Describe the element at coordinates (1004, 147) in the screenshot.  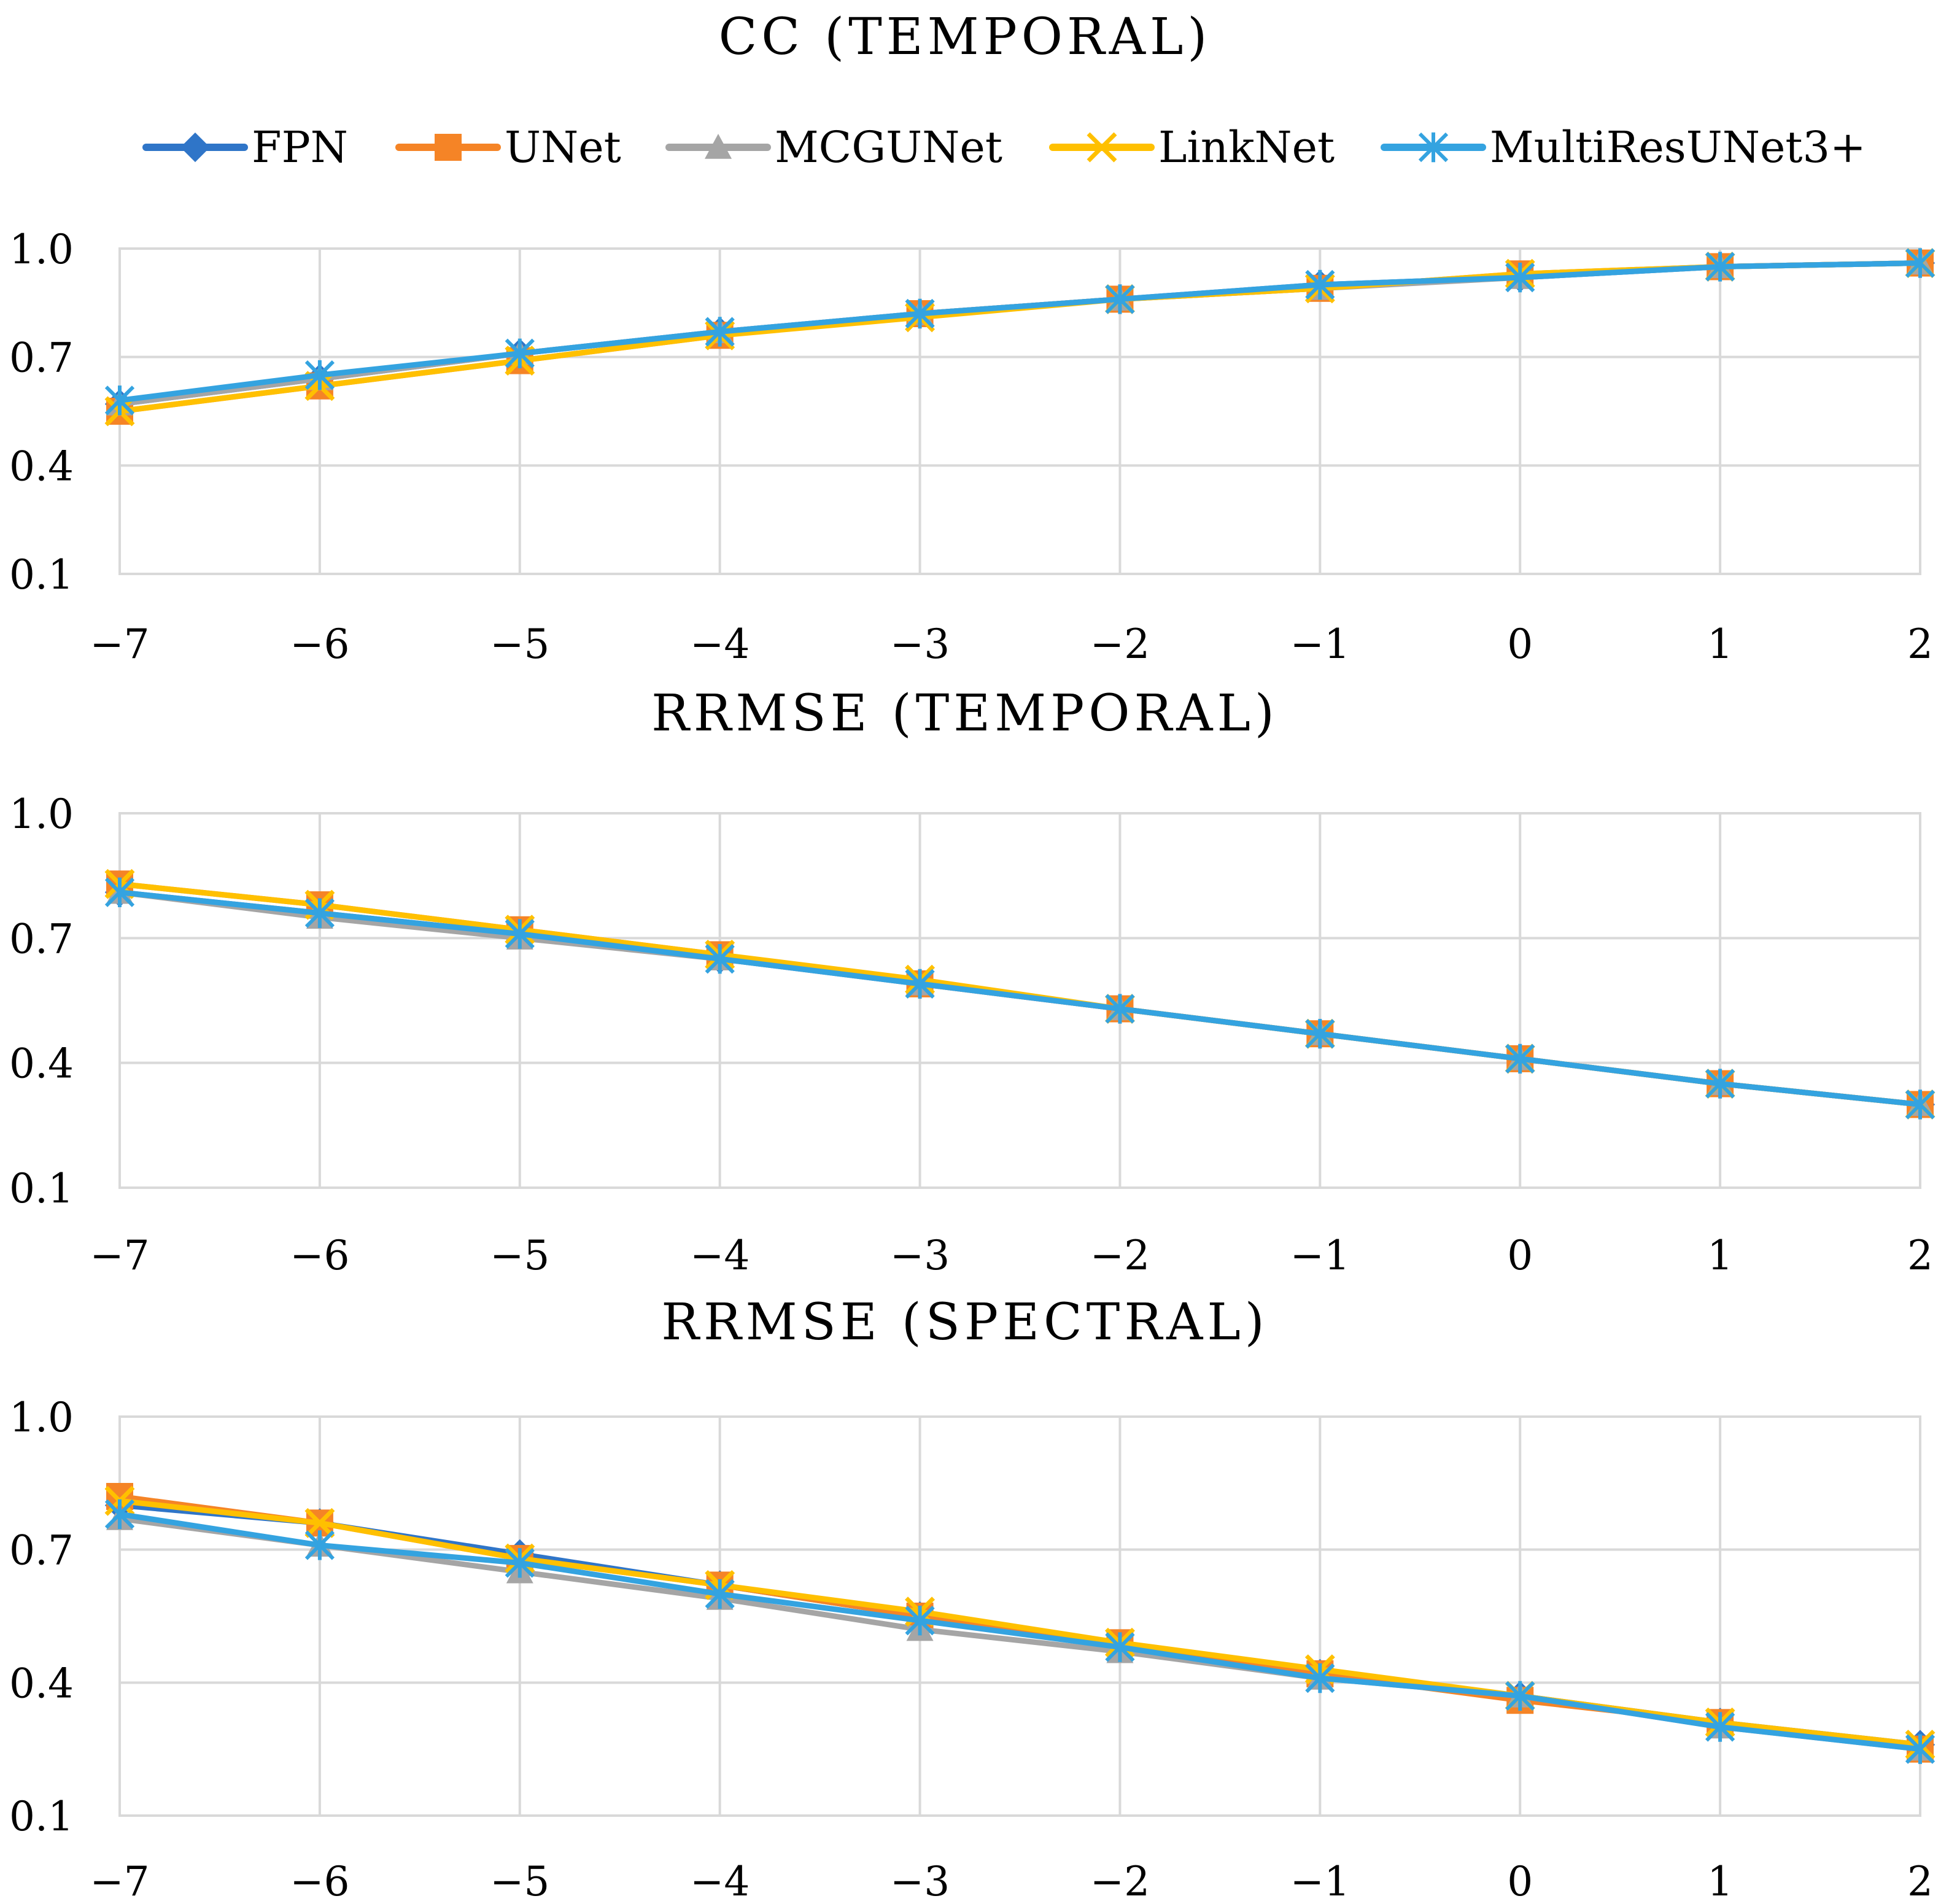
I see `legend: FPN UNet MCGUNet LinkNet MultiResUNet3+` at that location.